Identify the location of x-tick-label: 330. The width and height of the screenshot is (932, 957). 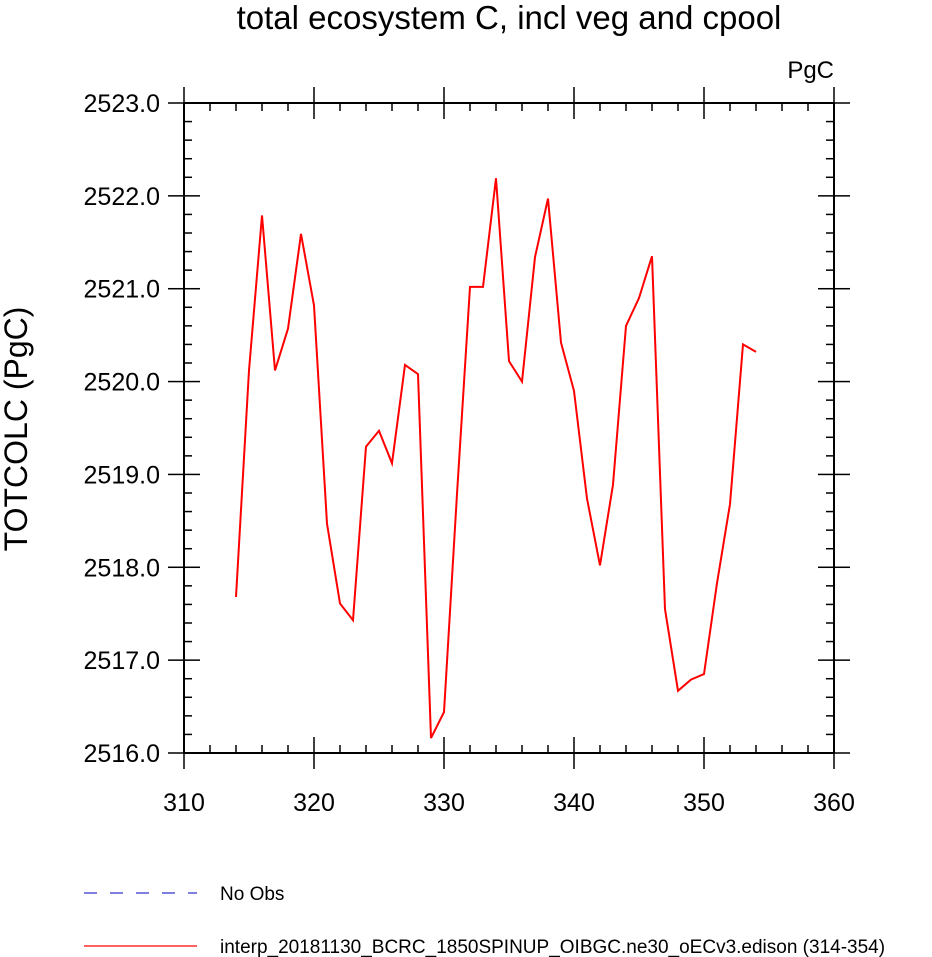
(444, 803).